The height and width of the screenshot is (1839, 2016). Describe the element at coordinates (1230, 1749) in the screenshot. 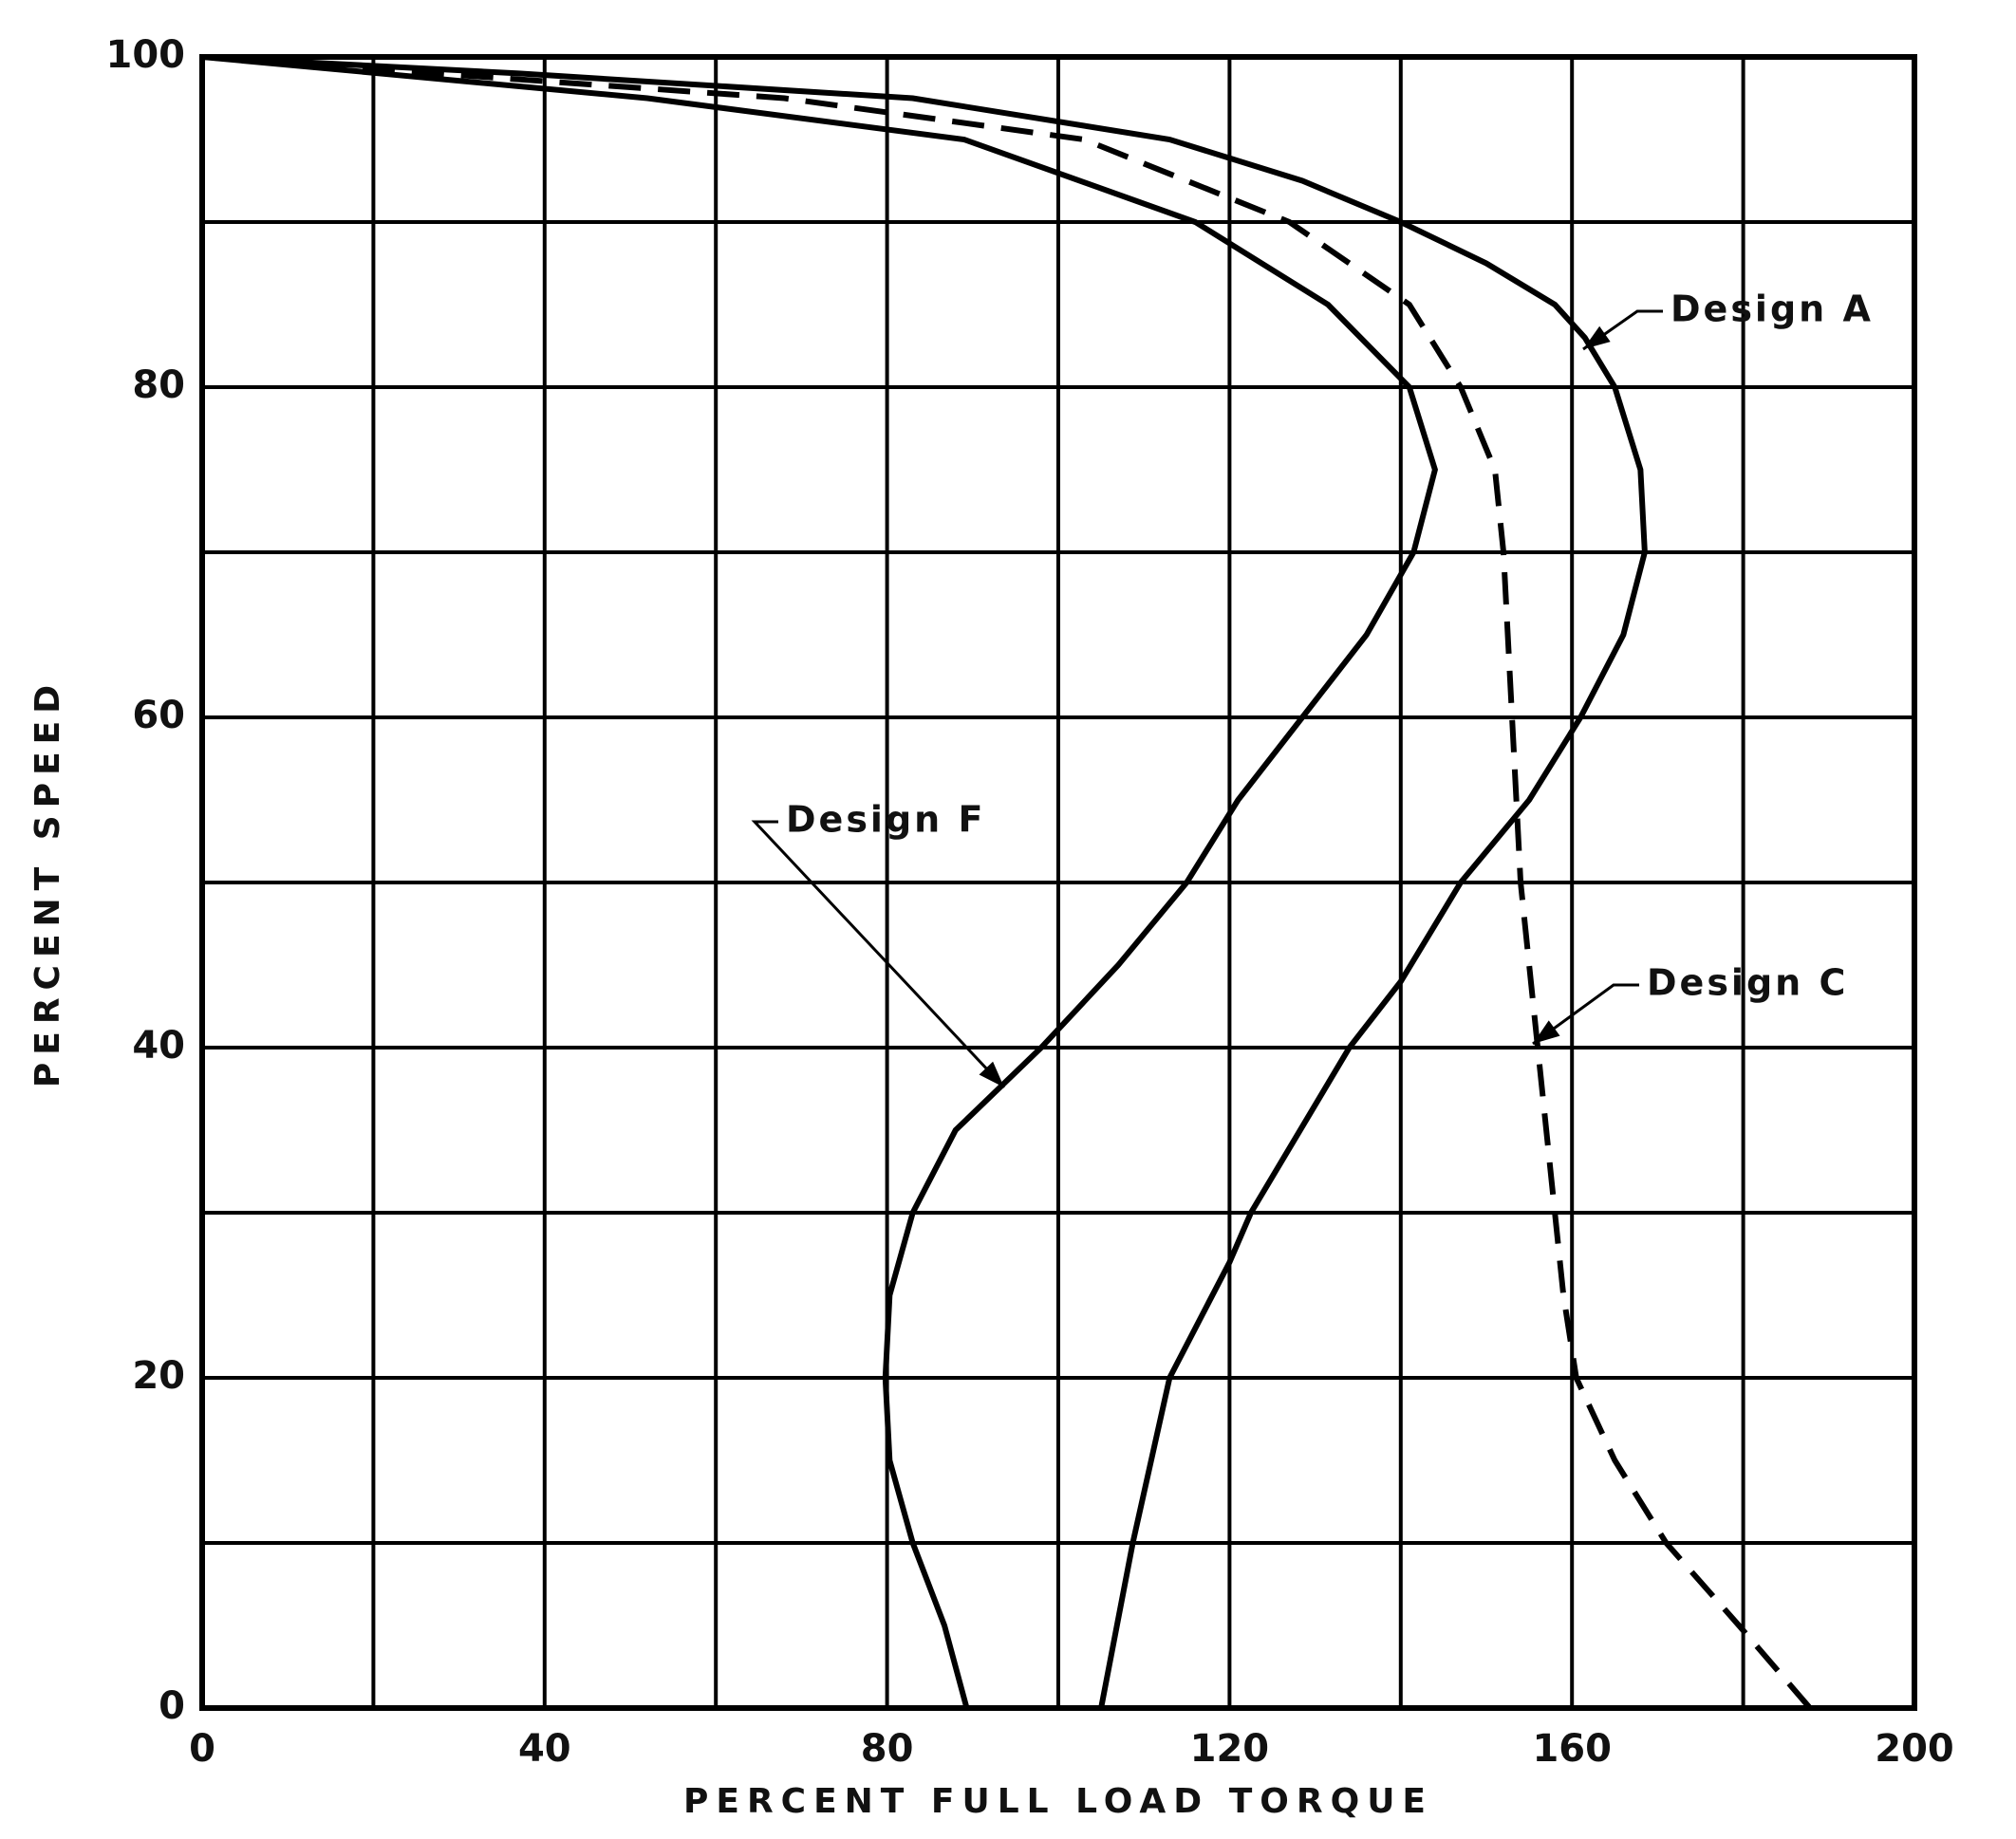

I see `x-tick-label: 120` at that location.